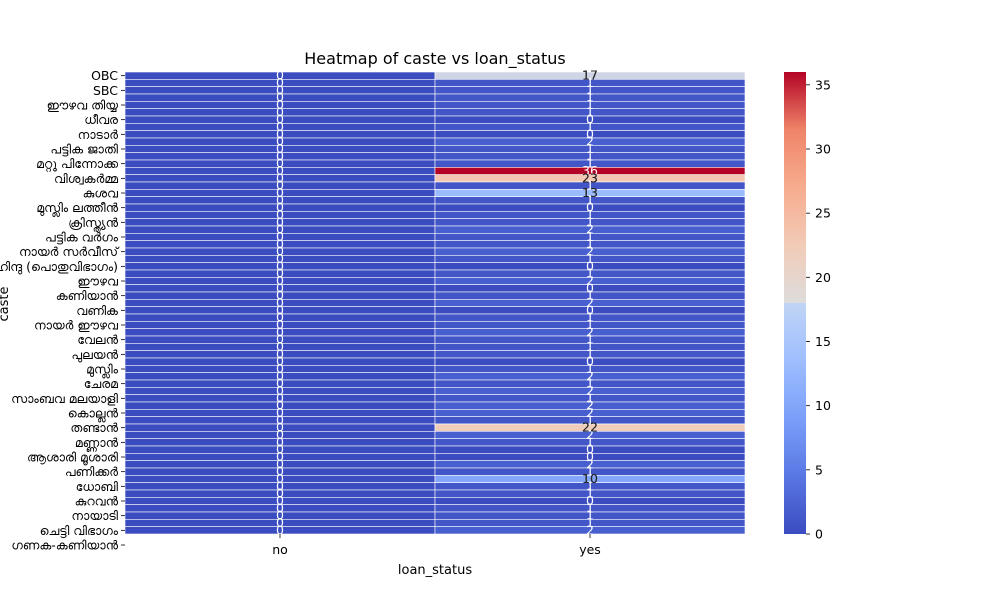 Image resolution: width=1000 pixels, height=600 pixels. Describe the element at coordinates (280, 507) in the screenshot. I see `cell-label-no-59: 0` at that location.